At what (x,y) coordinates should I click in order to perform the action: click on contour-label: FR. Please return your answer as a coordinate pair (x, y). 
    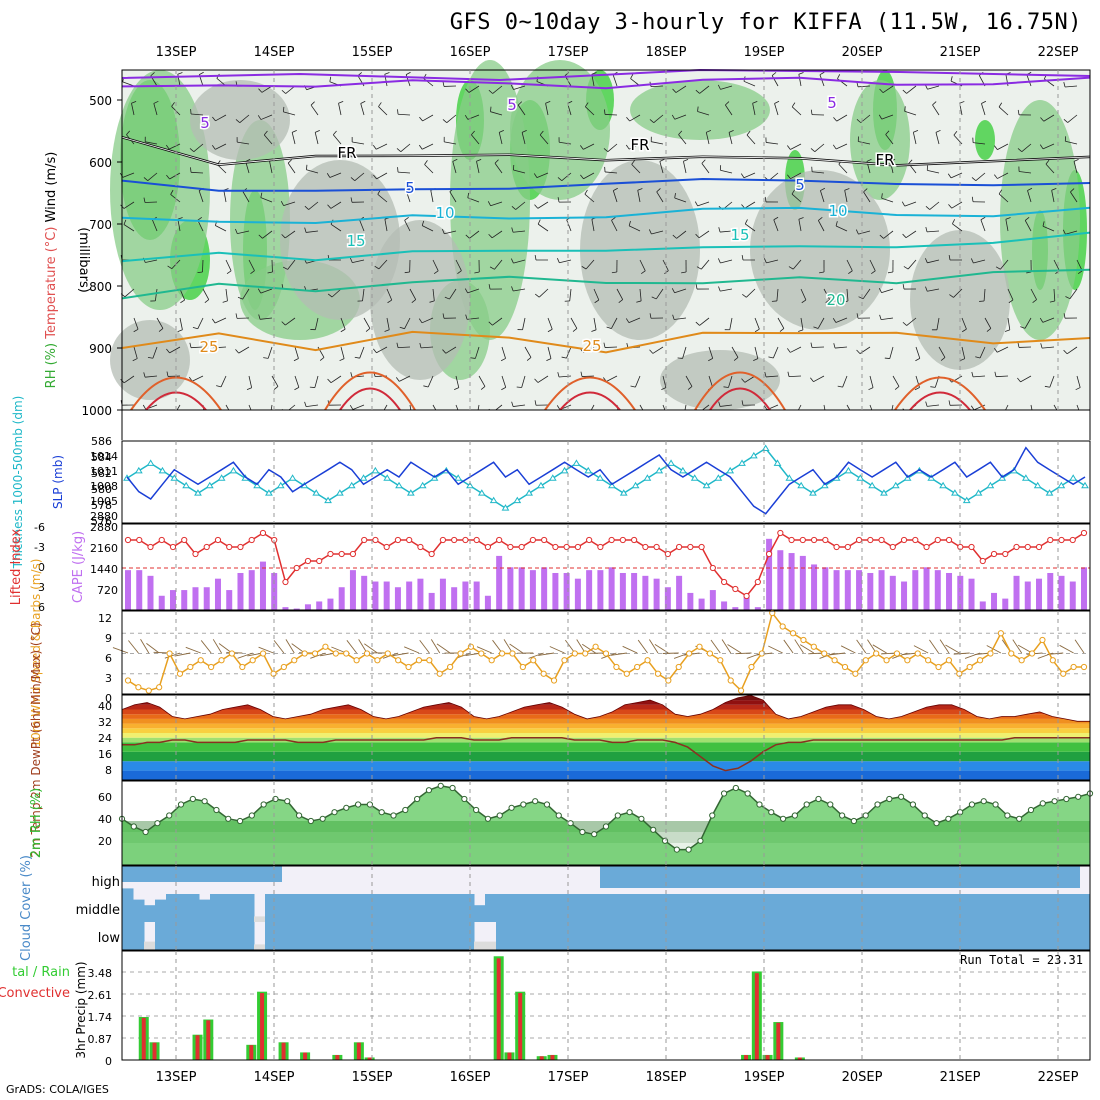
    Looking at the image, I should click on (884, 160).